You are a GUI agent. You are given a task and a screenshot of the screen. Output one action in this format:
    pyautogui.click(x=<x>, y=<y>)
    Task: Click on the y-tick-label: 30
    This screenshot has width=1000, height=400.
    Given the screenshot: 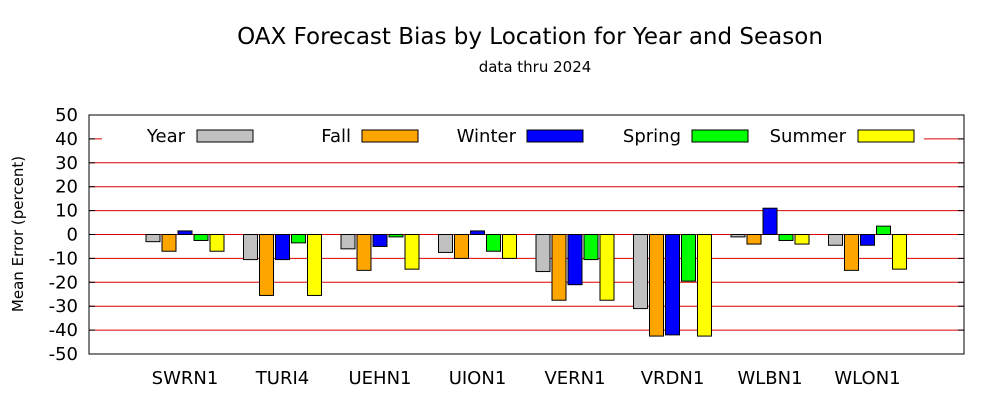 What is the action you would take?
    pyautogui.click(x=66, y=163)
    